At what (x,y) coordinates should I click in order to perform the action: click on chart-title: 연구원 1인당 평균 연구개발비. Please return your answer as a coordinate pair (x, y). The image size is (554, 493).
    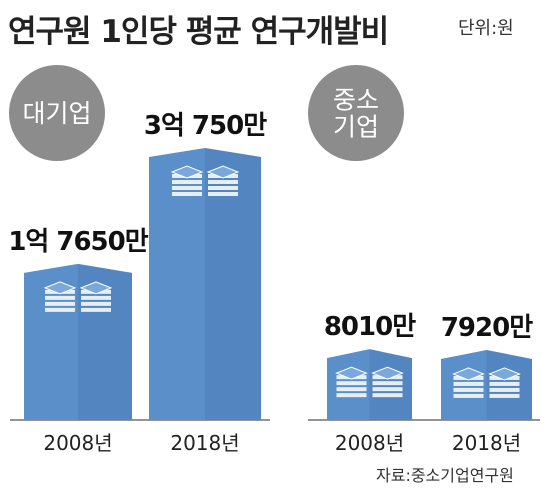
    Looking at the image, I should click on (198, 32).